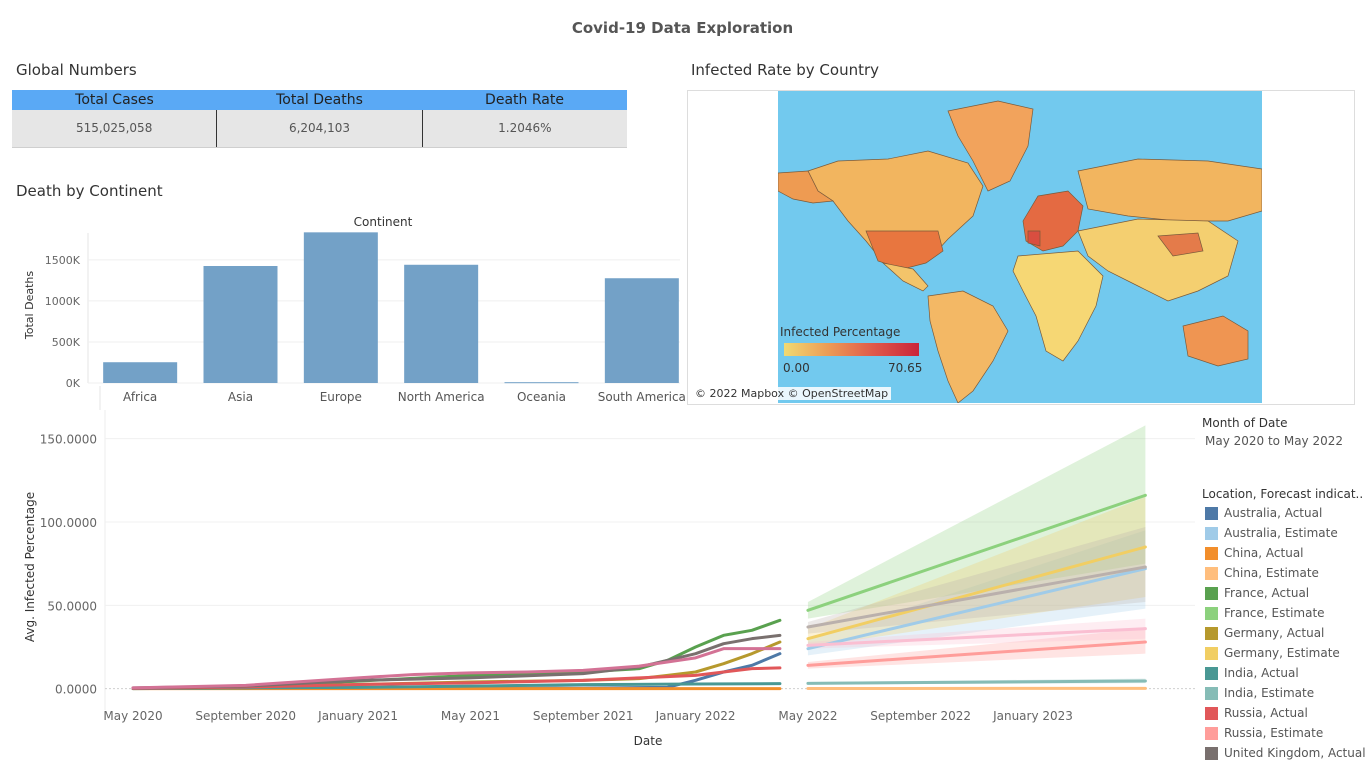  I want to click on legend-label: China, Estimate, so click(1271, 573).